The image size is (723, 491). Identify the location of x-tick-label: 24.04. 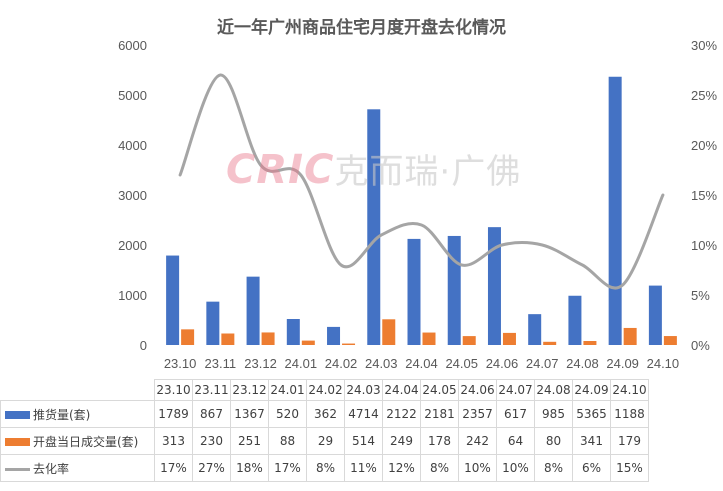
(421, 363).